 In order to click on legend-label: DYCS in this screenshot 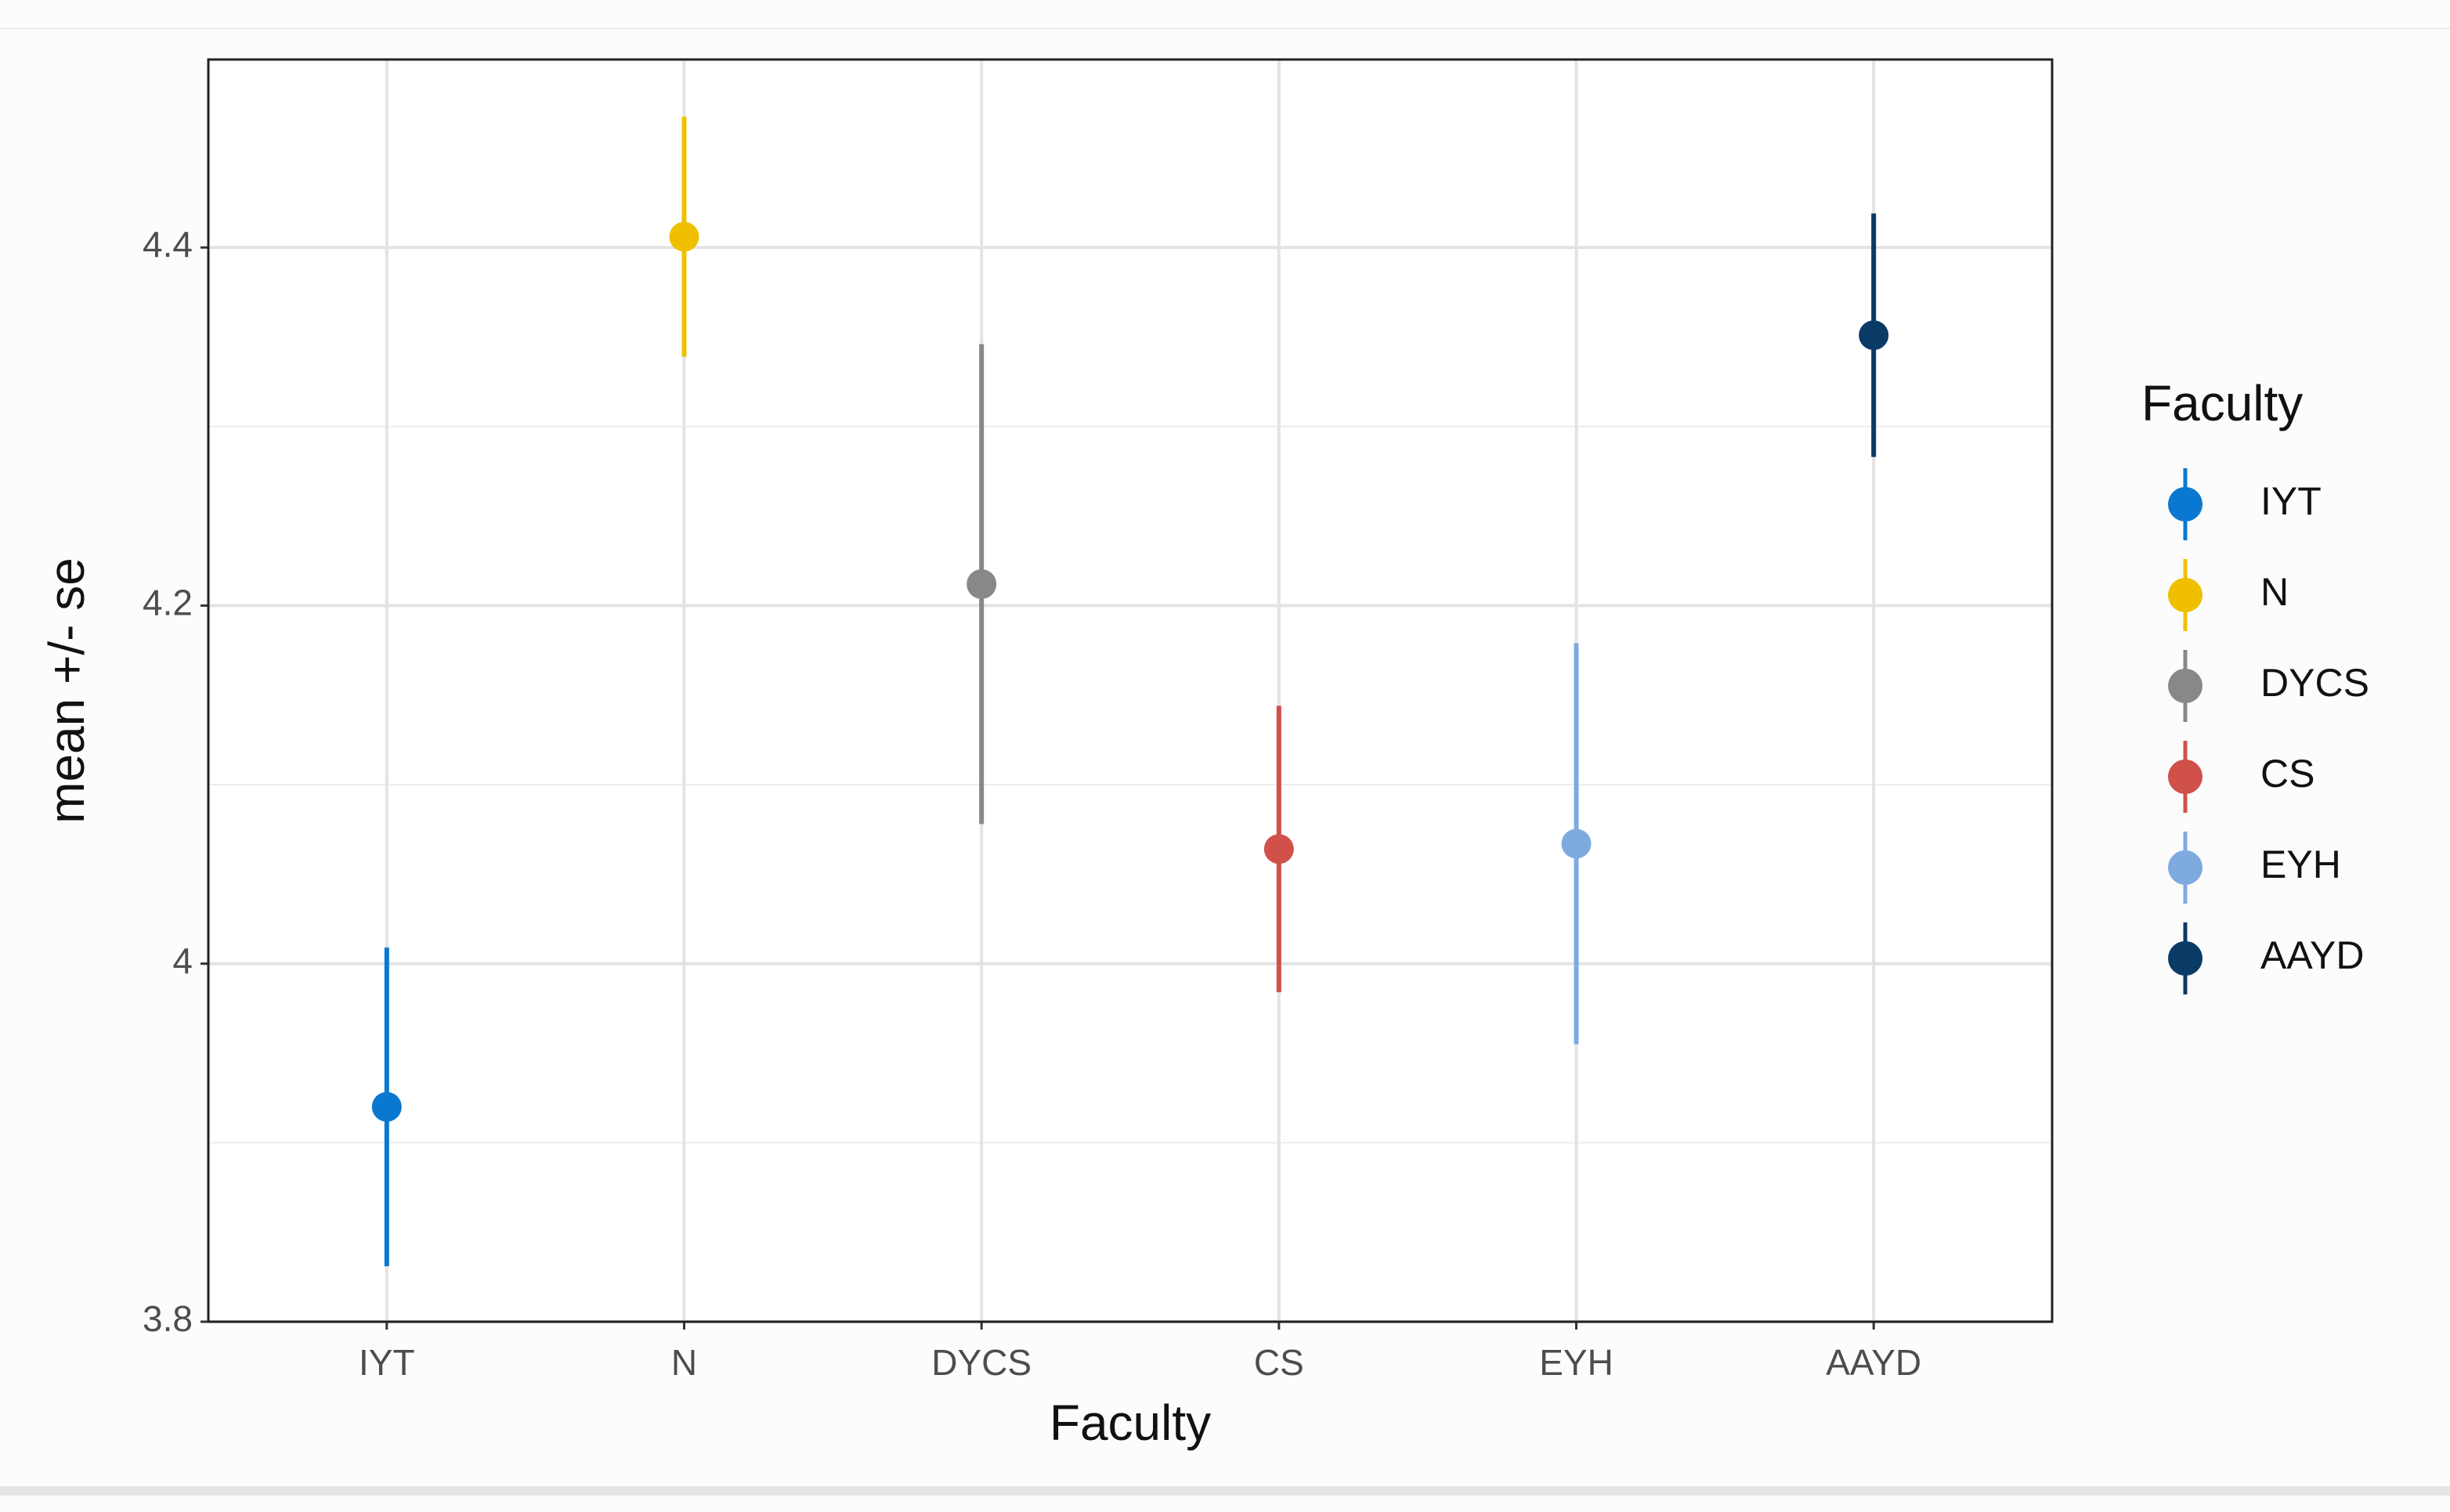, I will do `click(2314, 683)`.